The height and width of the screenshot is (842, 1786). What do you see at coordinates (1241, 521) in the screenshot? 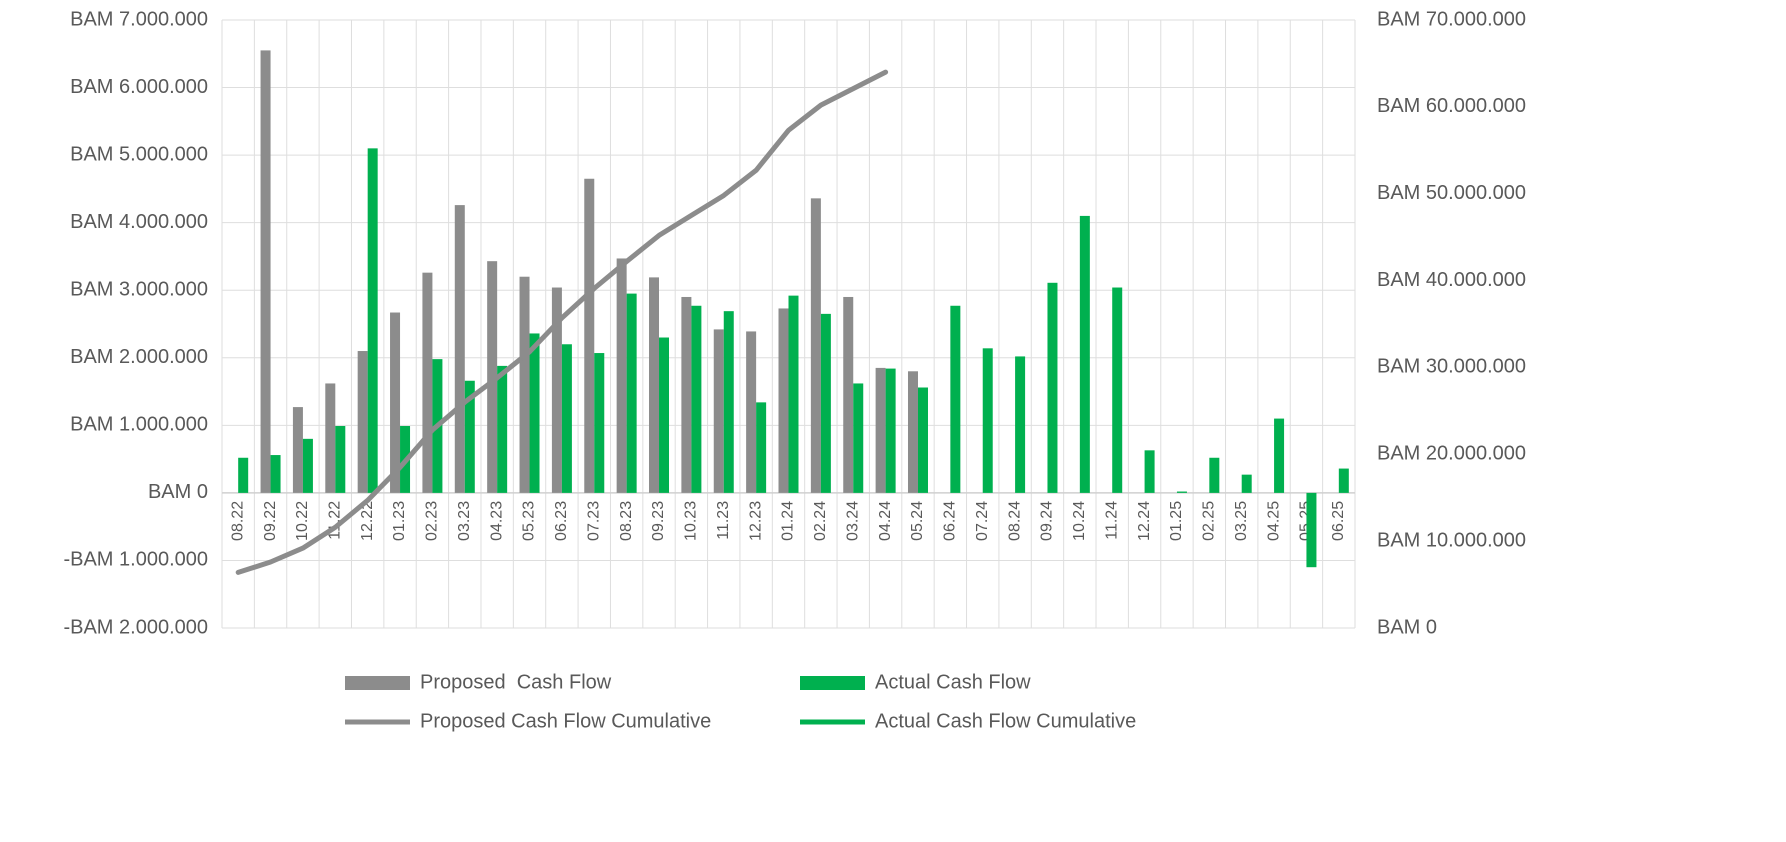
I see `x-tick-label: 03.25` at bounding box center [1241, 521].